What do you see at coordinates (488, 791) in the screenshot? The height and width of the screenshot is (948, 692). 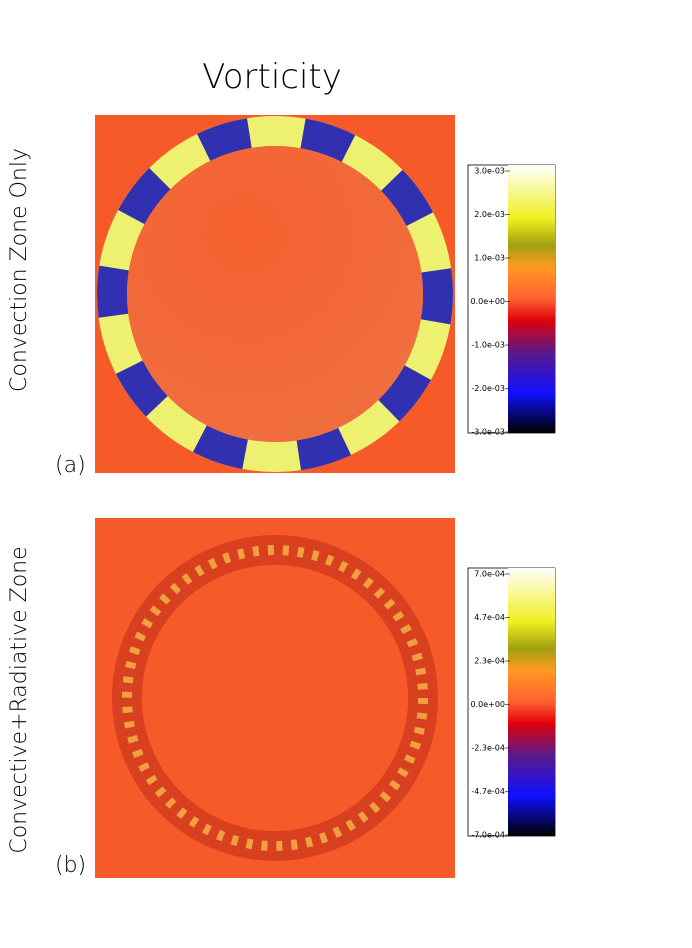 I see `colorbar-tick-label: -4.7e-04` at bounding box center [488, 791].